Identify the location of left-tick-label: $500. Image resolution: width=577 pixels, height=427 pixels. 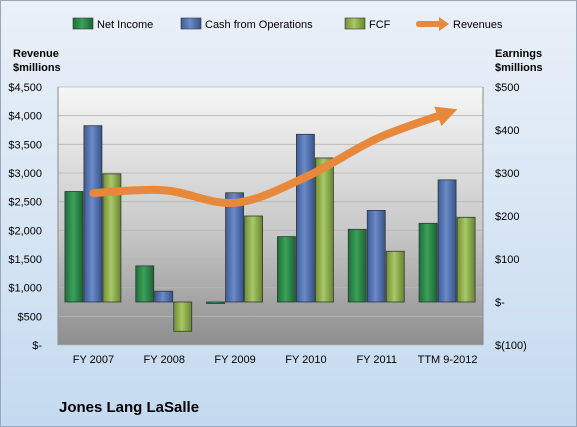
(30, 317).